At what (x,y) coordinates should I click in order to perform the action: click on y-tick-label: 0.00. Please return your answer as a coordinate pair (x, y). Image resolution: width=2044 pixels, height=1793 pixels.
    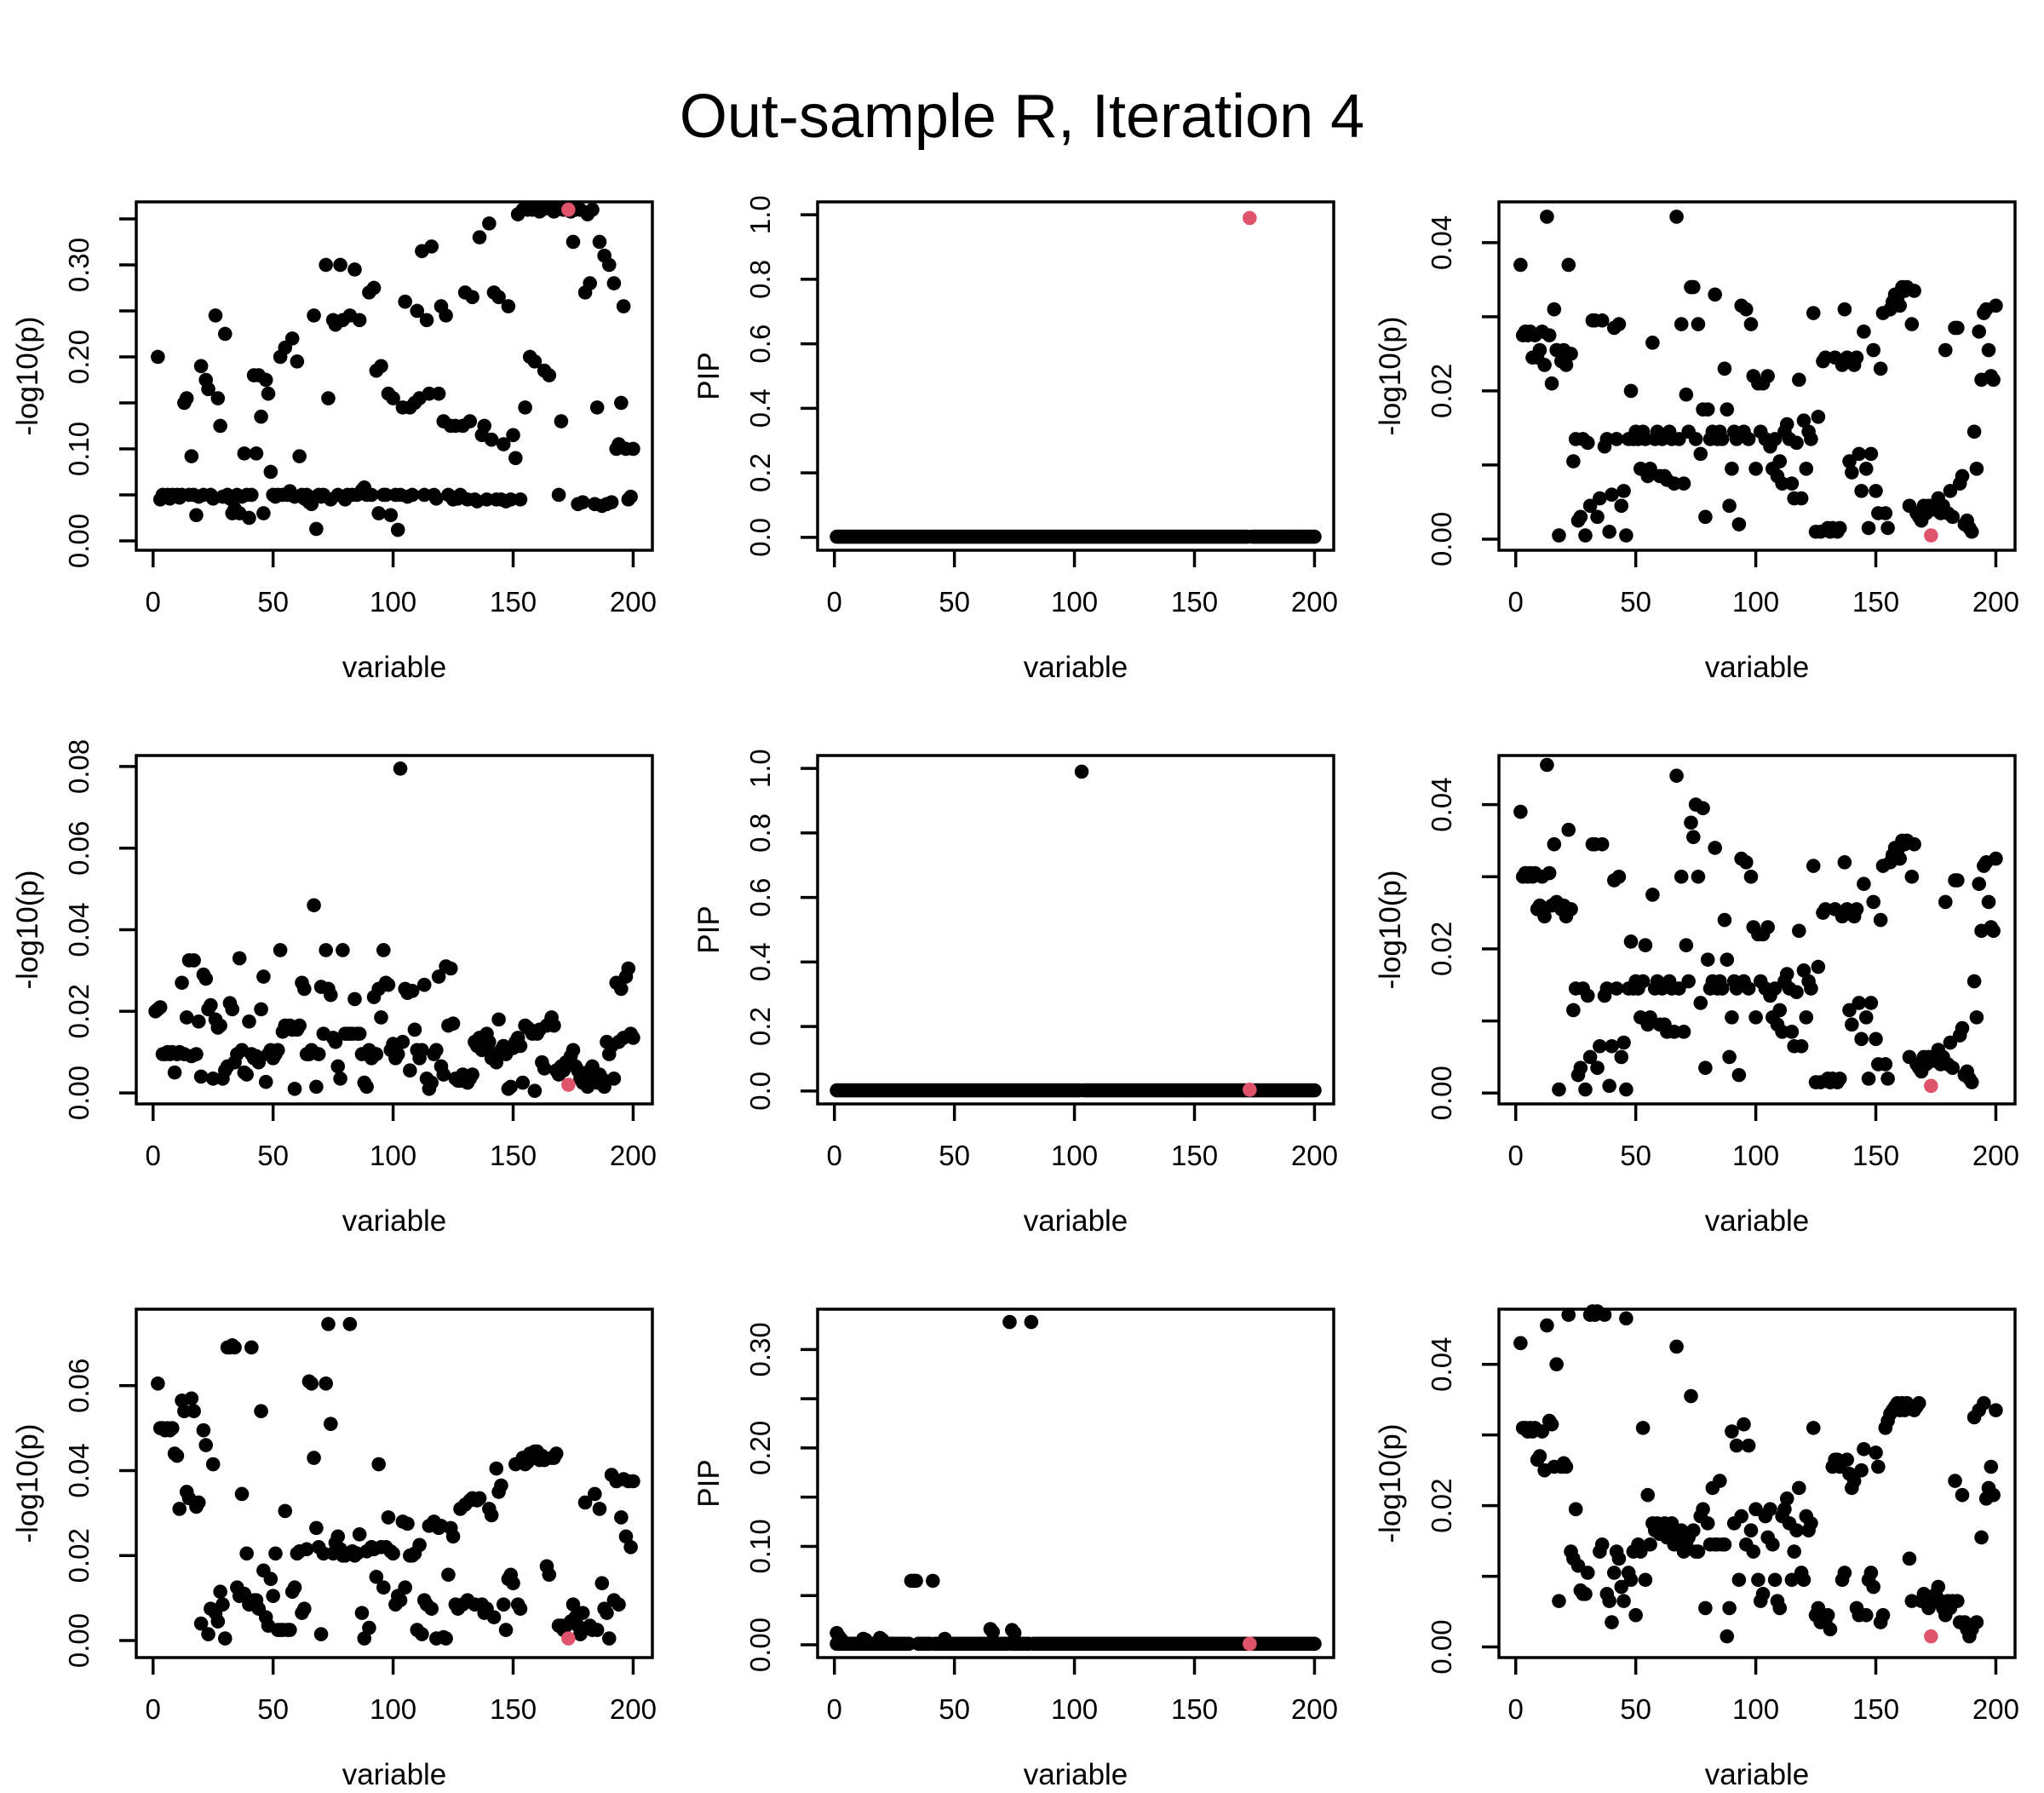
    Looking at the image, I should click on (79, 1641).